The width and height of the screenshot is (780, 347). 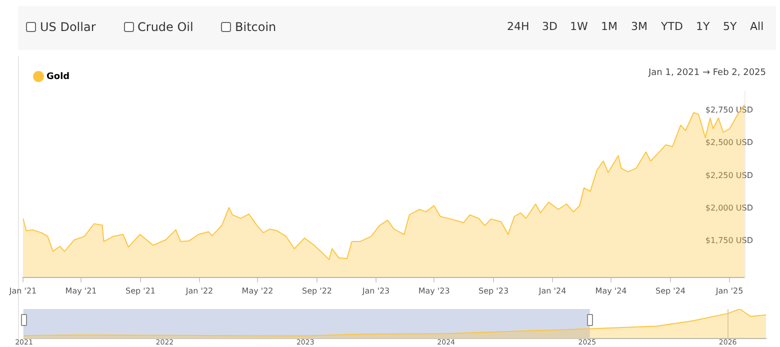 I want to click on y-tick-label: $1,750 USD, so click(x=729, y=240).